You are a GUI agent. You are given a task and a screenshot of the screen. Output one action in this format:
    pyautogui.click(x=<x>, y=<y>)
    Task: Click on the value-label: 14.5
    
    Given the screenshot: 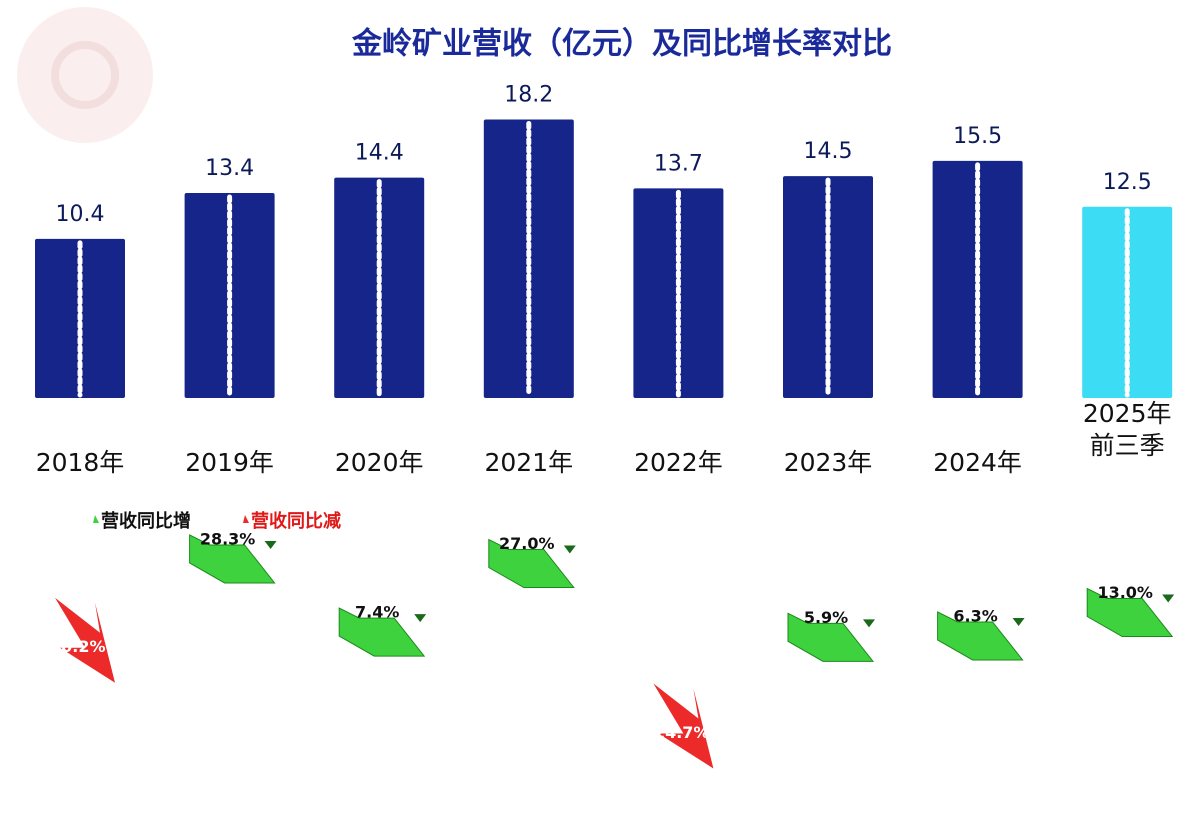 What is the action you would take?
    pyautogui.click(x=828, y=151)
    